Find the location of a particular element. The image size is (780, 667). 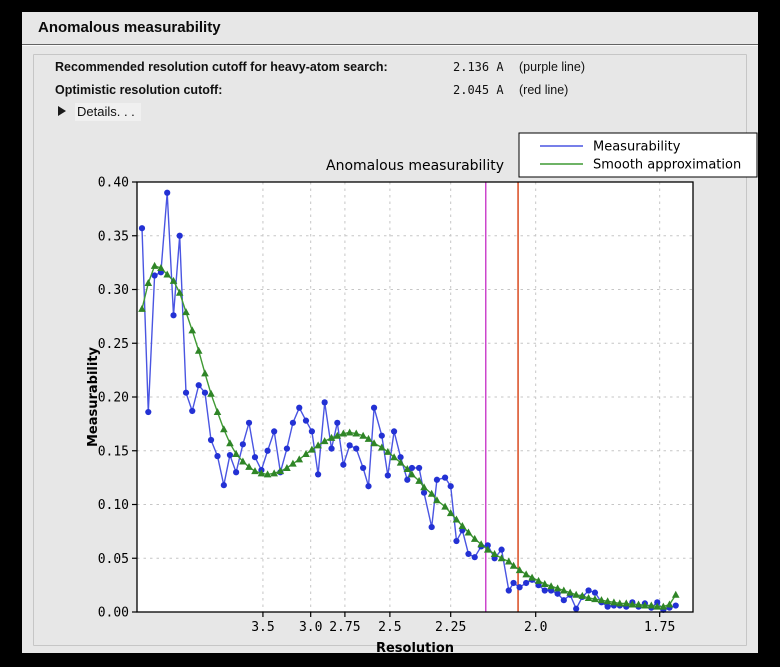

page-title: Anomalous measurability is located at coordinates (129, 27).